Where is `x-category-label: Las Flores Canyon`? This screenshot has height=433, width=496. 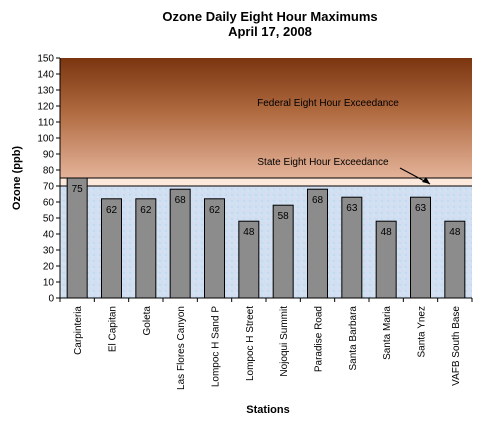
x-category-label: Las Flores Canyon is located at coordinates (181, 348).